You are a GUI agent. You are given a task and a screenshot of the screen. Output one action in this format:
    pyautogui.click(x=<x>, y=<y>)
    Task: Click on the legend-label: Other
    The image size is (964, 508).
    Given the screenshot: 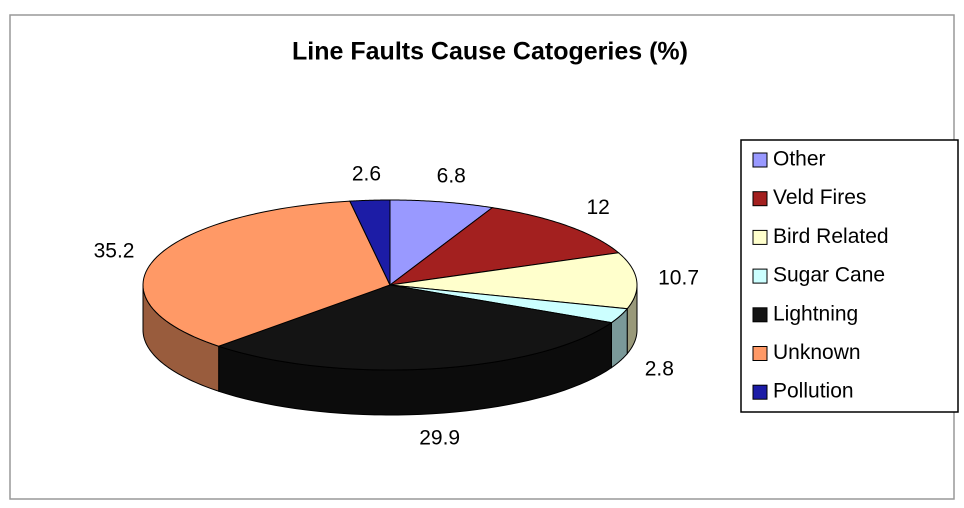 What is the action you would take?
    pyautogui.click(x=799, y=159)
    